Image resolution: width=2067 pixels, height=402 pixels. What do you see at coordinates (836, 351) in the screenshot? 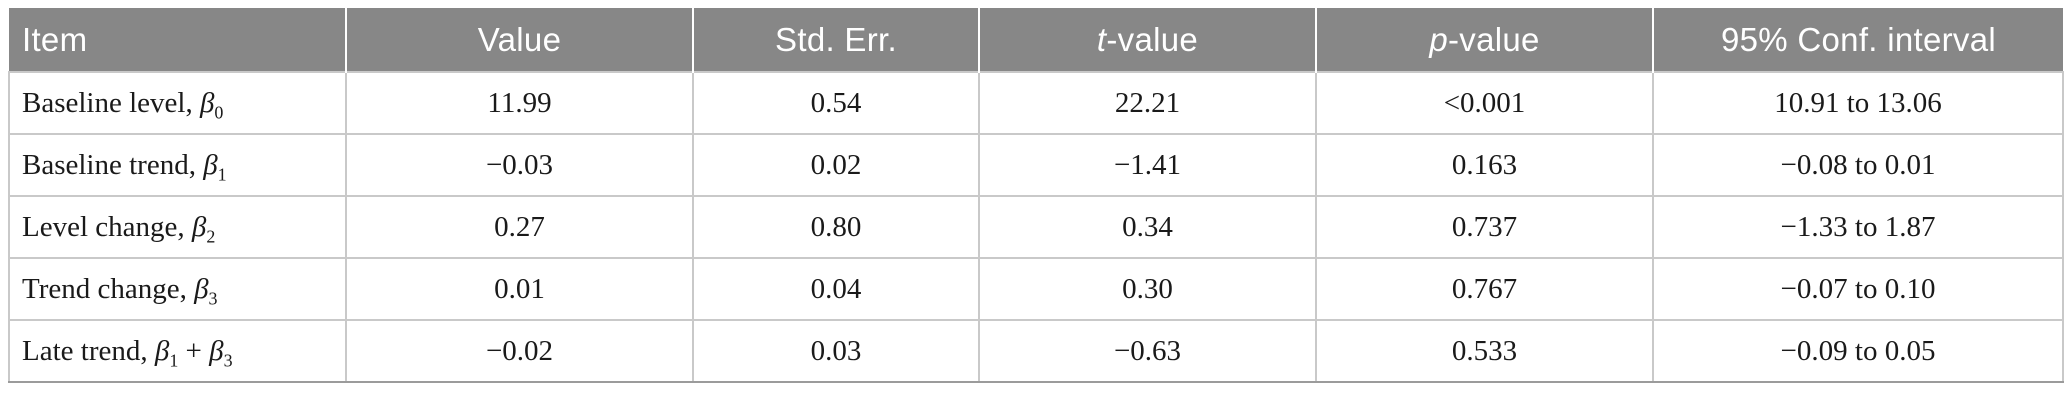
I see `std-err-cell: 0.03` at bounding box center [836, 351].